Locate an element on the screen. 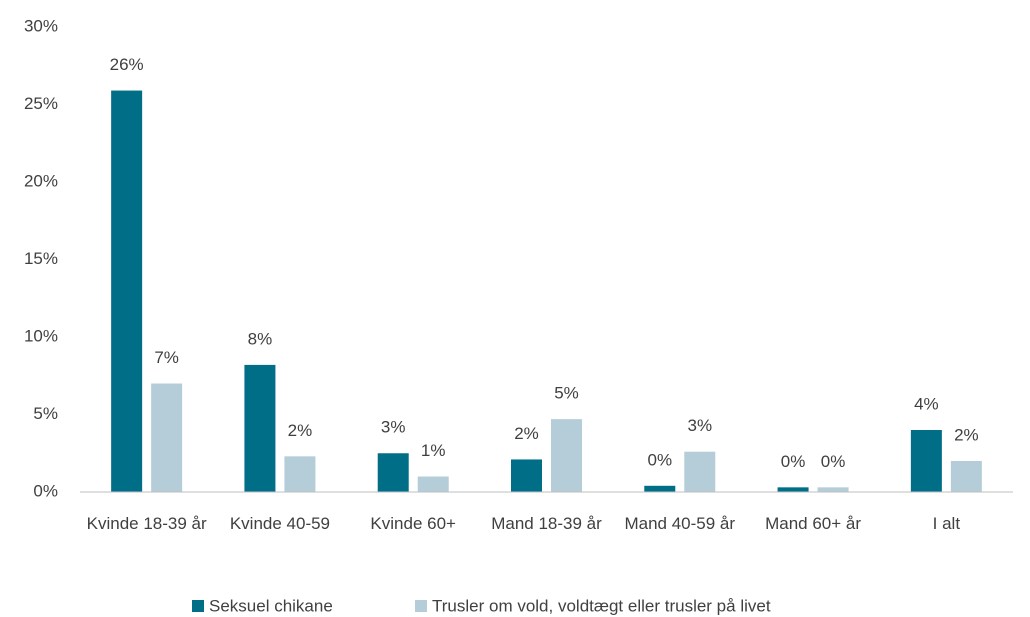  y-tick-label: 20% is located at coordinates (41, 180).